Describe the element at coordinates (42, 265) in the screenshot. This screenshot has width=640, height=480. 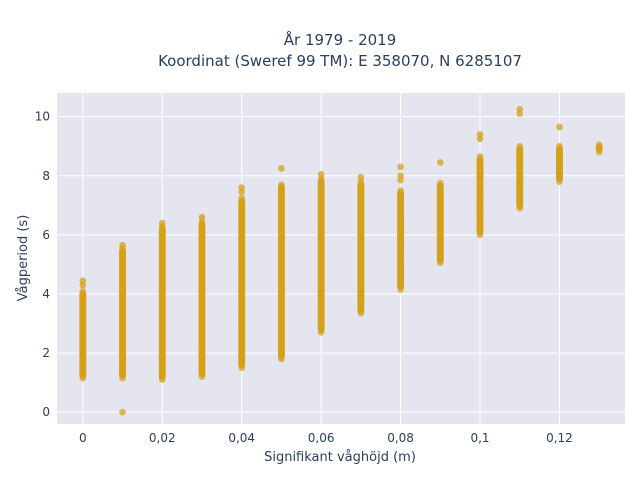
I see `y-tick-labels: 0 2 4 6 8 10` at that location.